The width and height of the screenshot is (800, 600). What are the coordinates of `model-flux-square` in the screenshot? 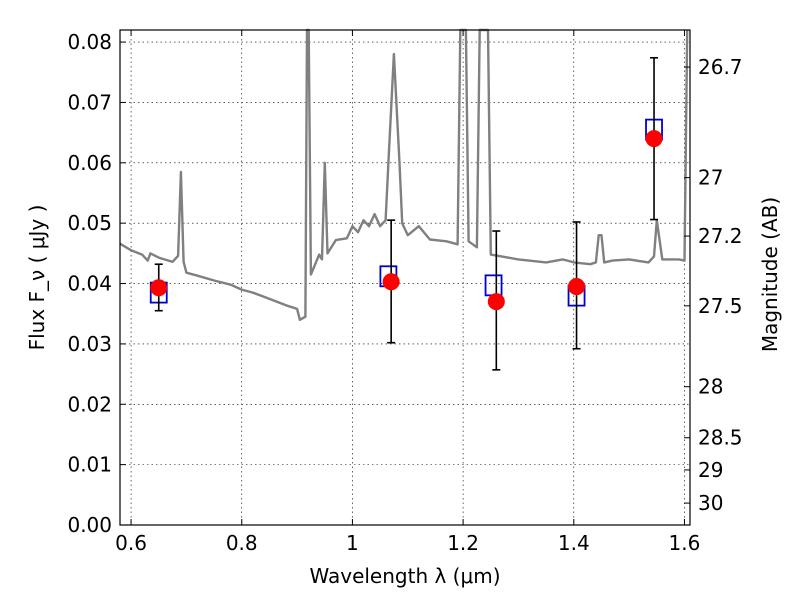 It's located at (493, 285).